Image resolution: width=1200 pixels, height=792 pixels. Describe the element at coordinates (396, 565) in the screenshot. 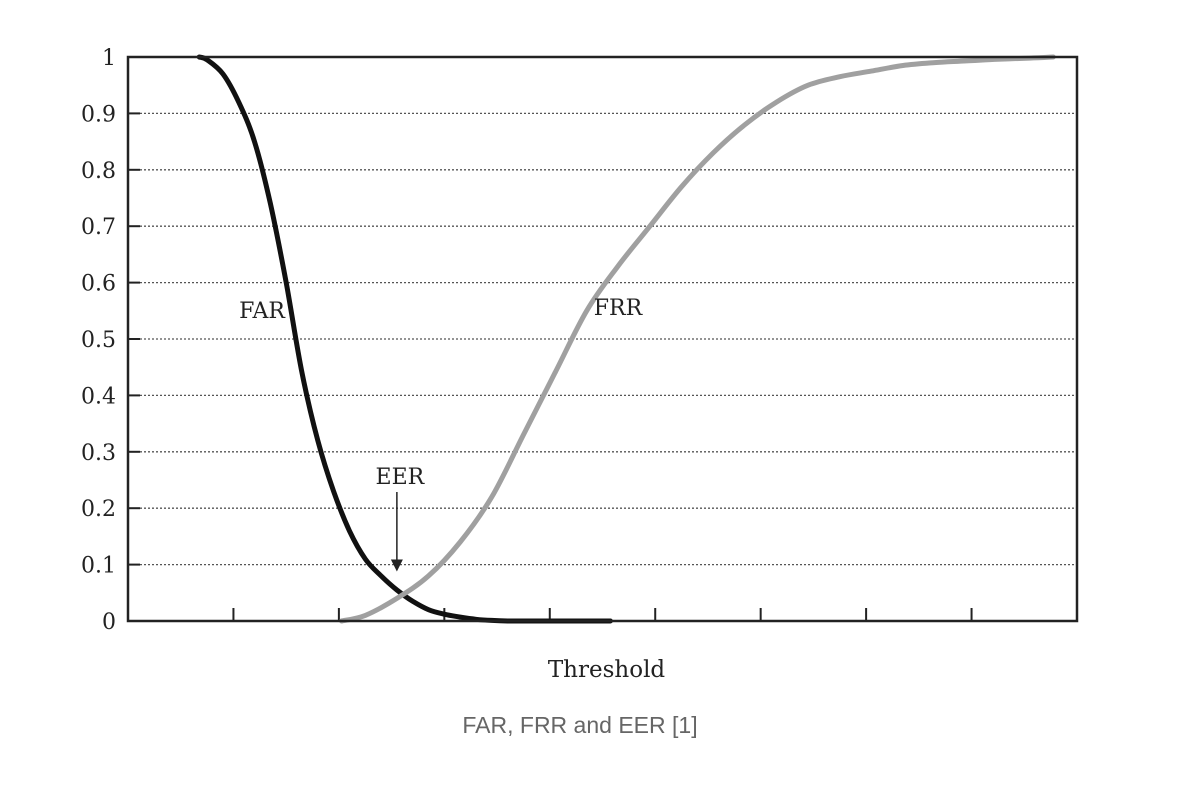

I see `annotation-arrow-head` at that location.